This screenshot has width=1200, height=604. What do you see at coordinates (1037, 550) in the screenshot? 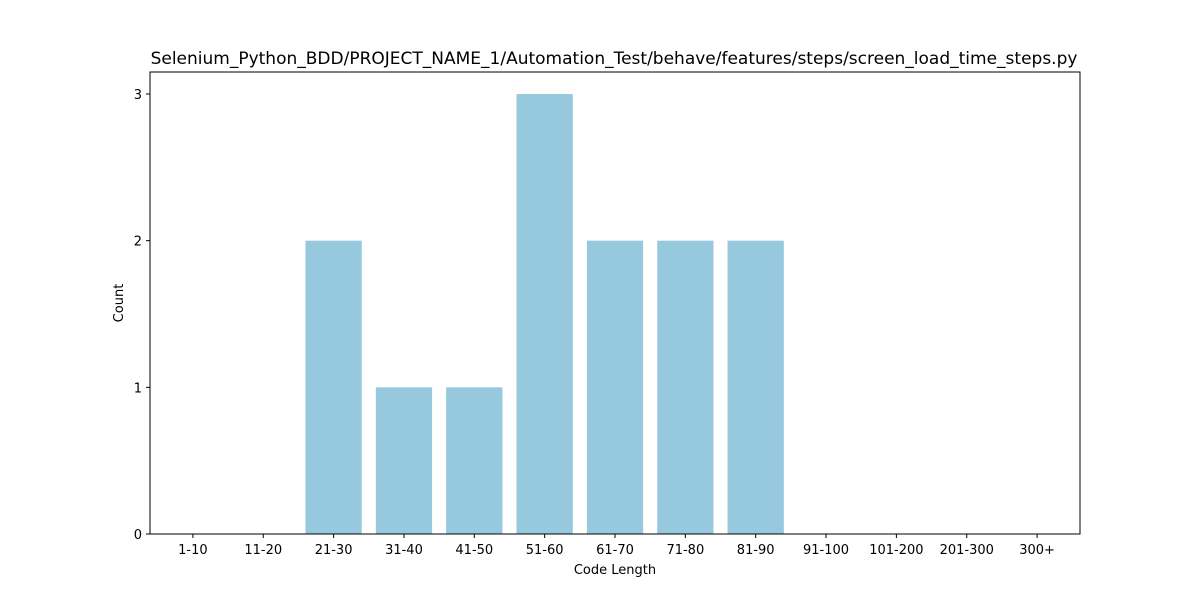
I see `x-tick-label: 300+` at bounding box center [1037, 550].